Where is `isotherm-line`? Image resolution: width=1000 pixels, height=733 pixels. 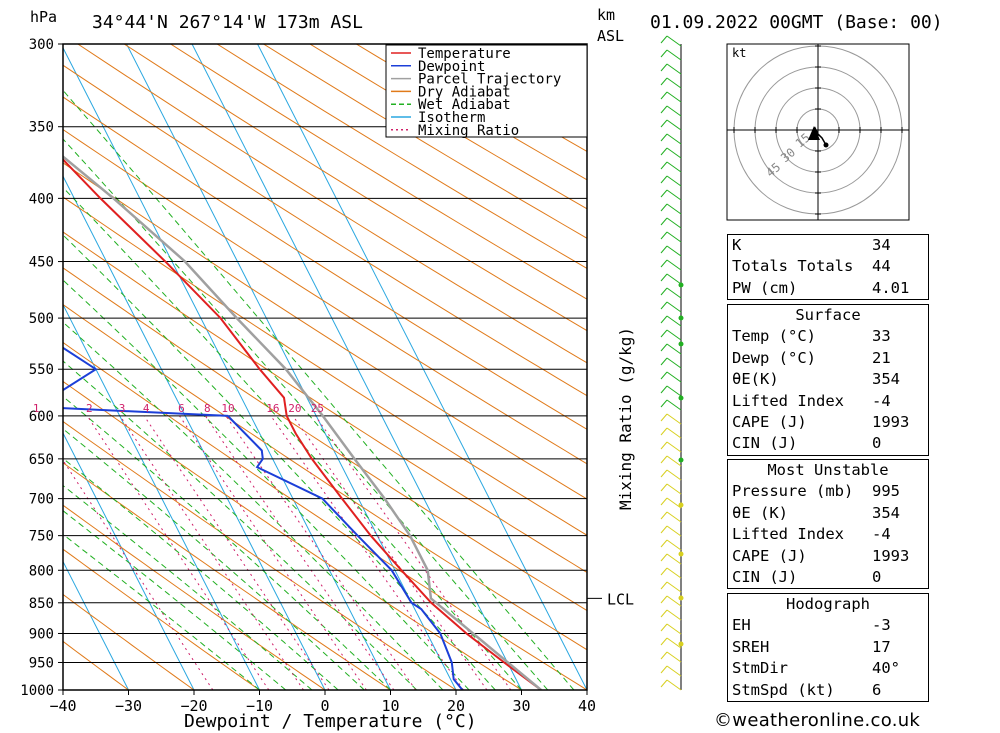 isotherm-line is located at coordinates (129, 561).